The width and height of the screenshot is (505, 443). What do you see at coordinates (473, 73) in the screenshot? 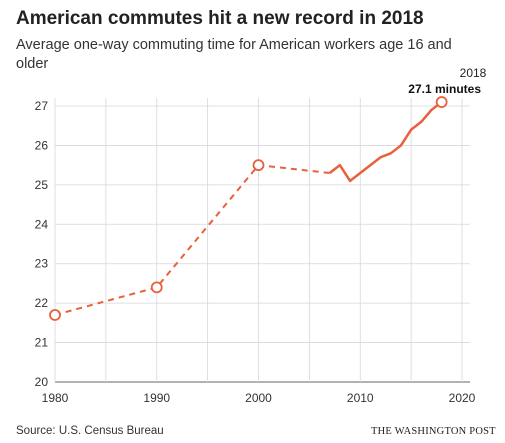
I see `annotation-year: 2018` at bounding box center [473, 73].